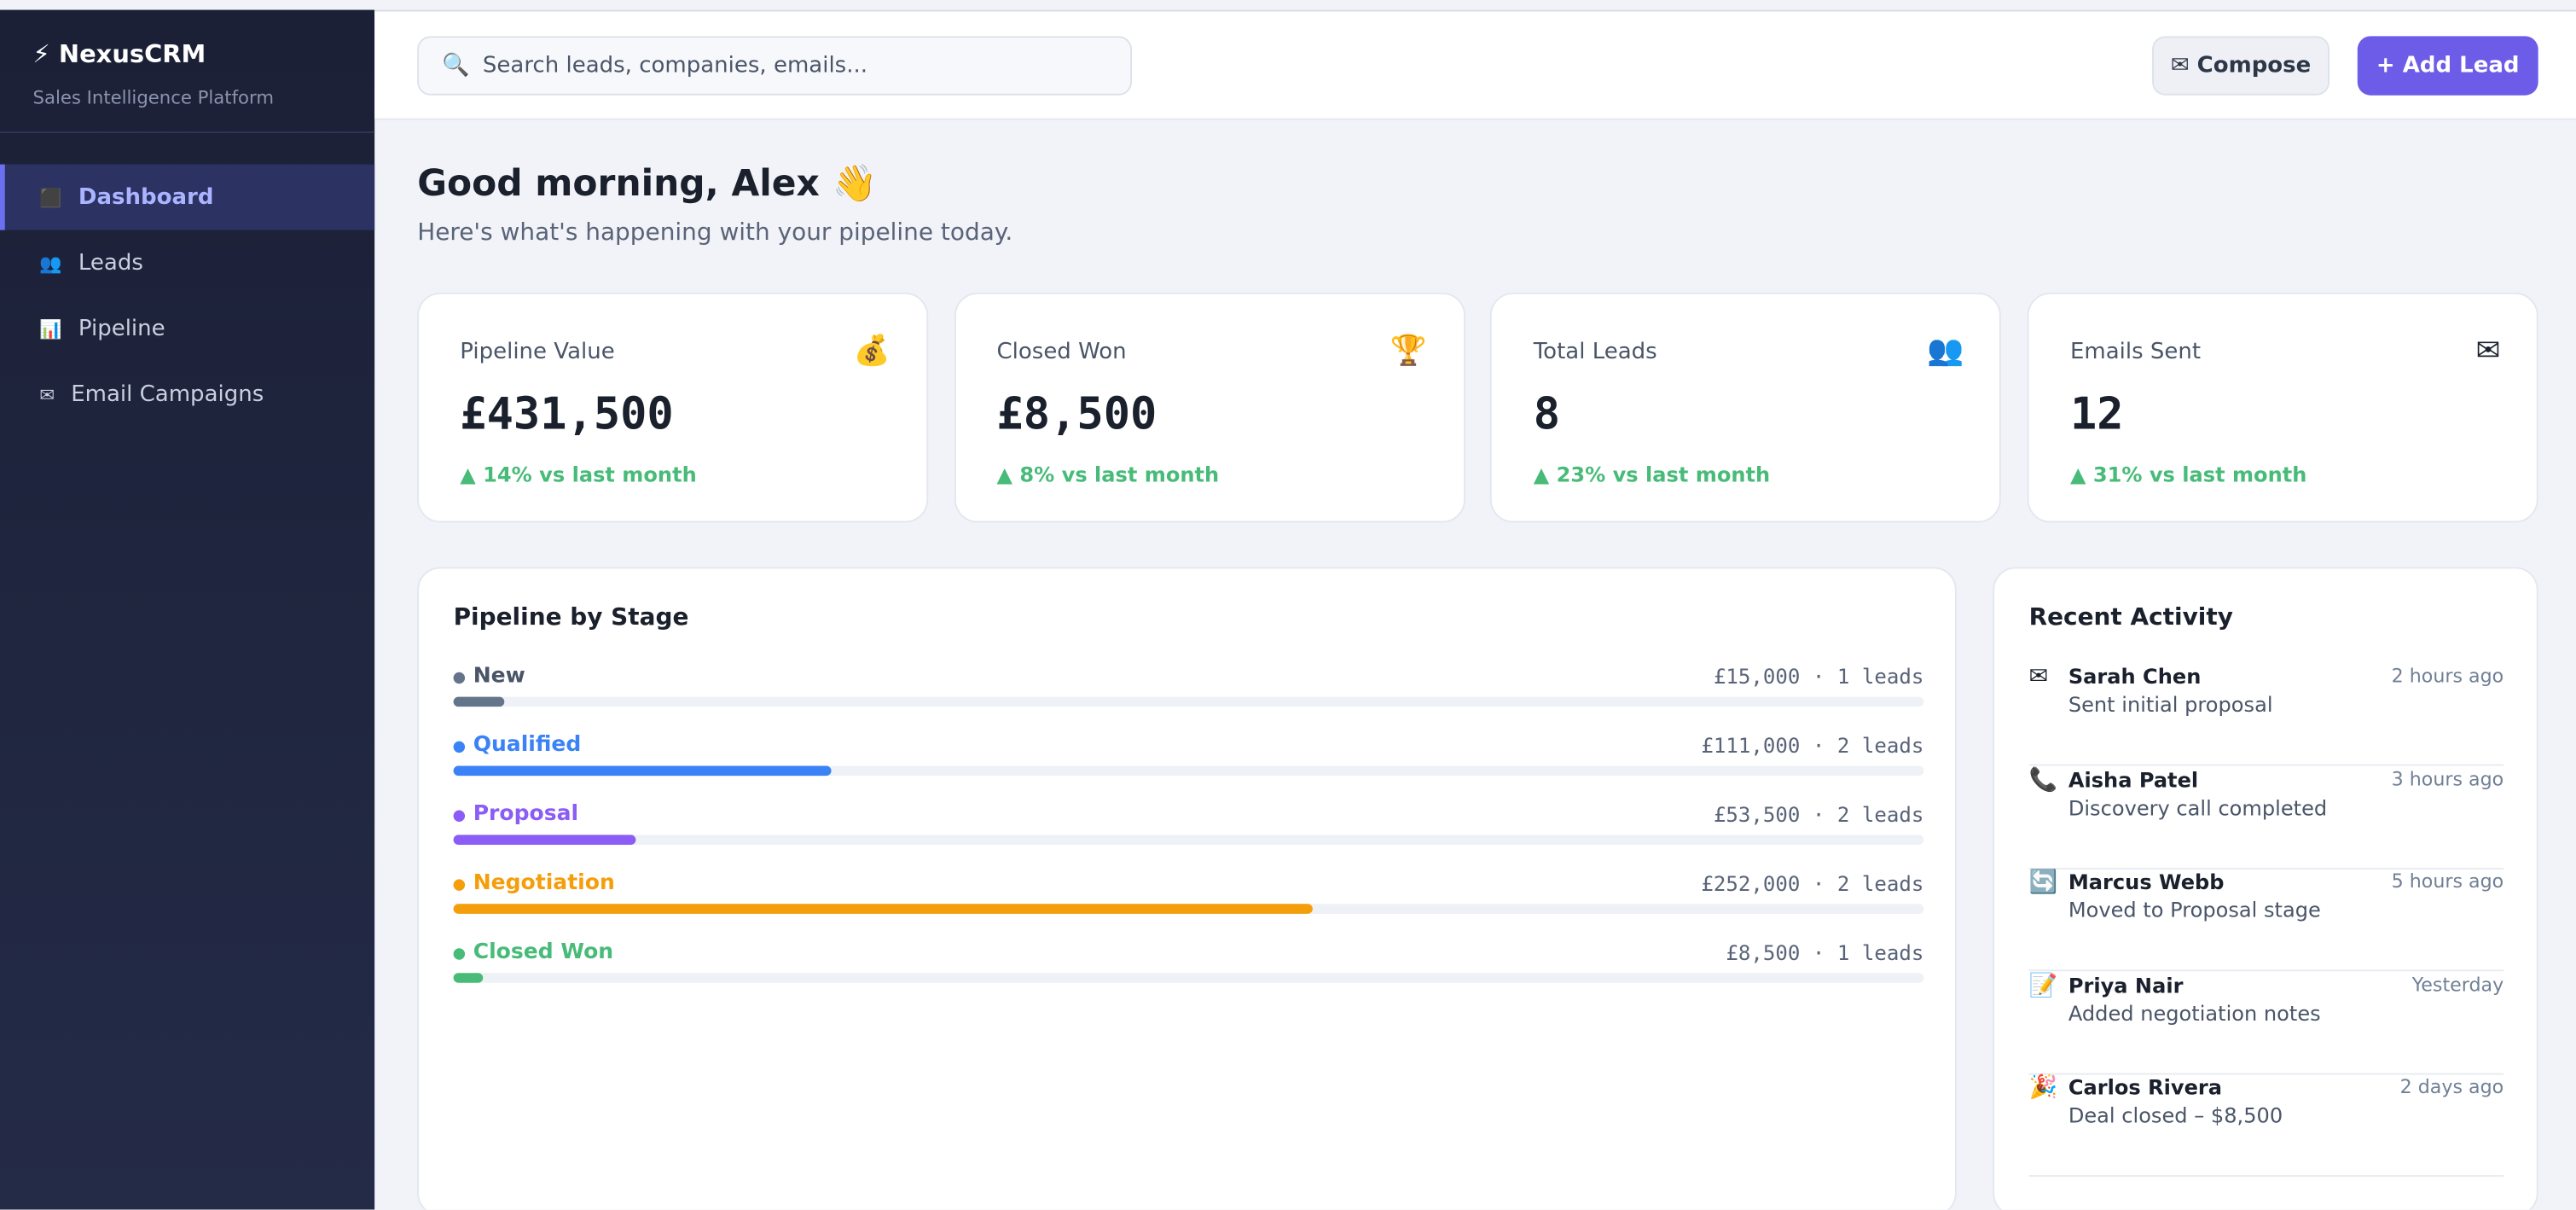 Image resolution: width=2576 pixels, height=1210 pixels. I want to click on activity-time: 5 hours ago, so click(2447, 881).